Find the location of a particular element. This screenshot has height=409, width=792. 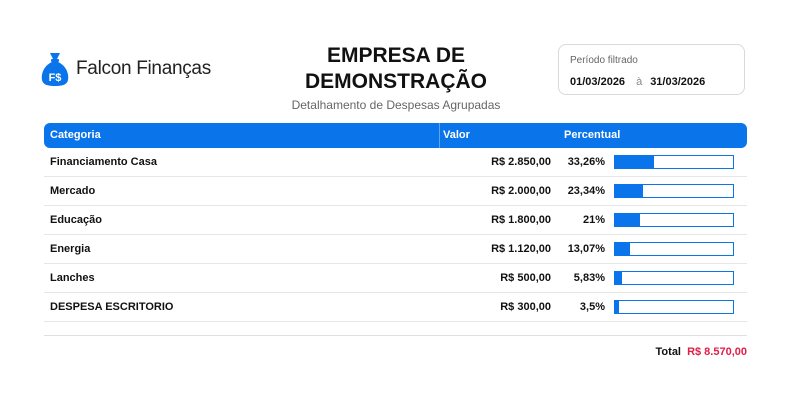

period-label: Período filtrado is located at coordinates (604, 60).